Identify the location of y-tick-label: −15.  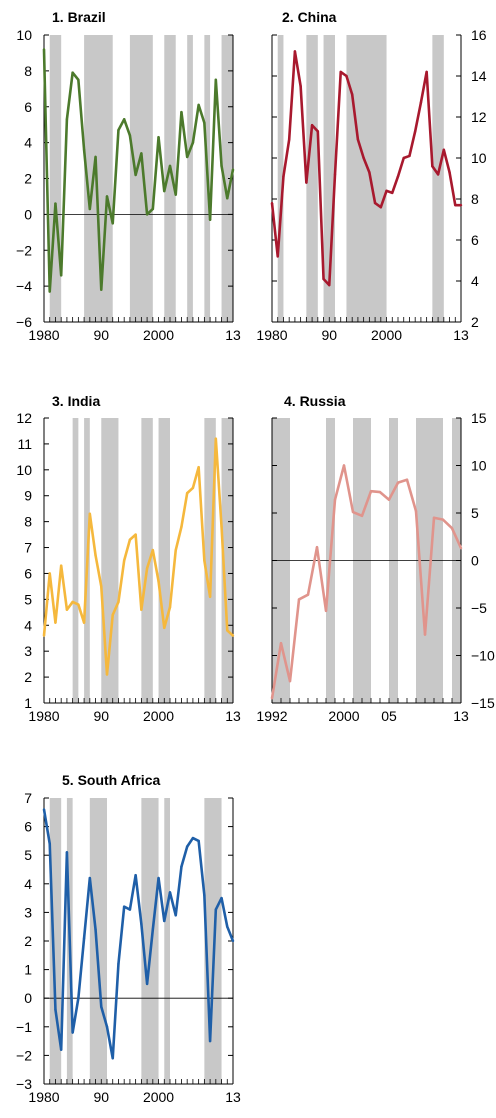
(483, 703).